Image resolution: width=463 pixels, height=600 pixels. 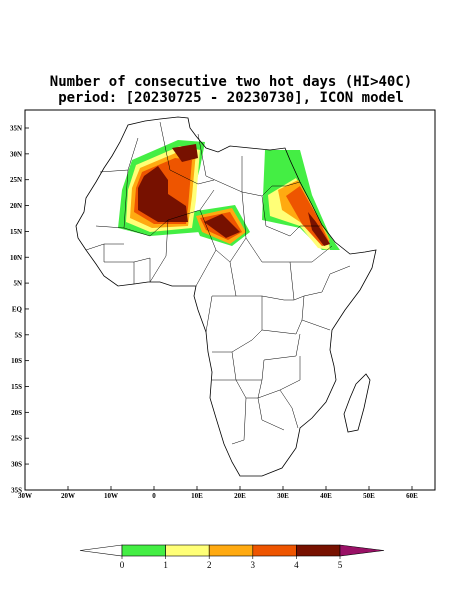 What do you see at coordinates (253, 565) in the screenshot?
I see `colorbar-label: 3` at bounding box center [253, 565].